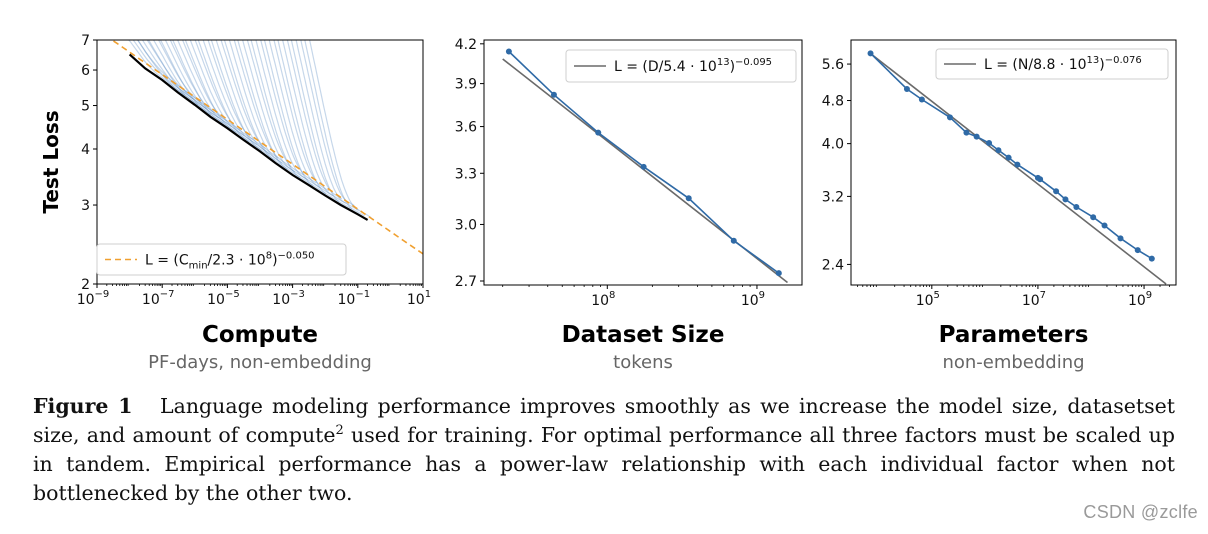  What do you see at coordinates (85, 150) in the screenshot?
I see `y-tick-label: 4` at bounding box center [85, 150].